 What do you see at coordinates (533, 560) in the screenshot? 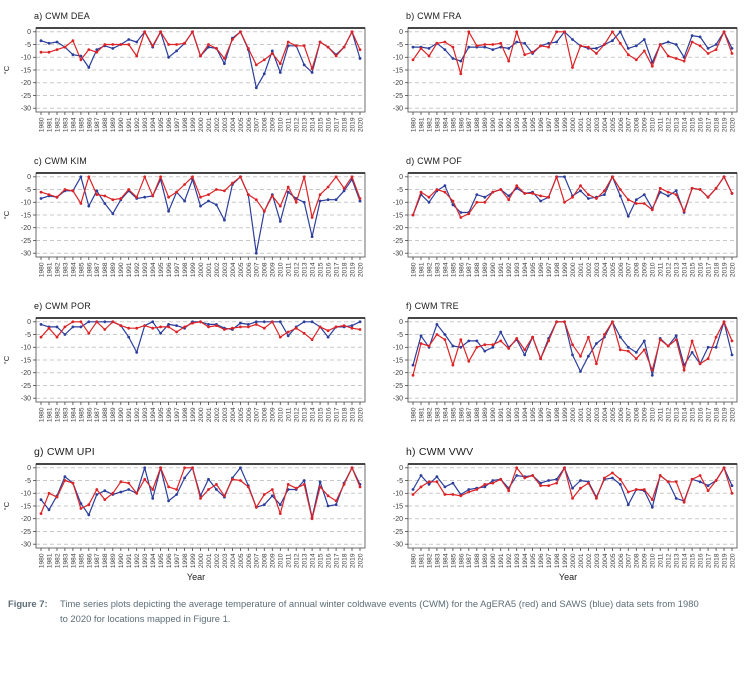
I see `svg-text: 1995` at bounding box center [533, 560].